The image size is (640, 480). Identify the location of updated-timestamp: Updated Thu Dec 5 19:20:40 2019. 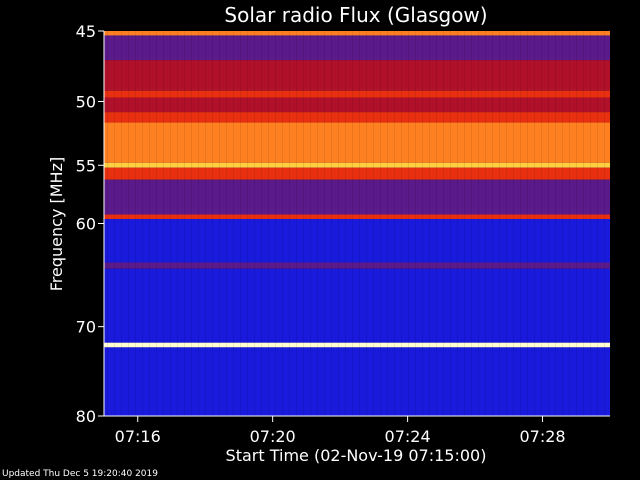
(80, 474).